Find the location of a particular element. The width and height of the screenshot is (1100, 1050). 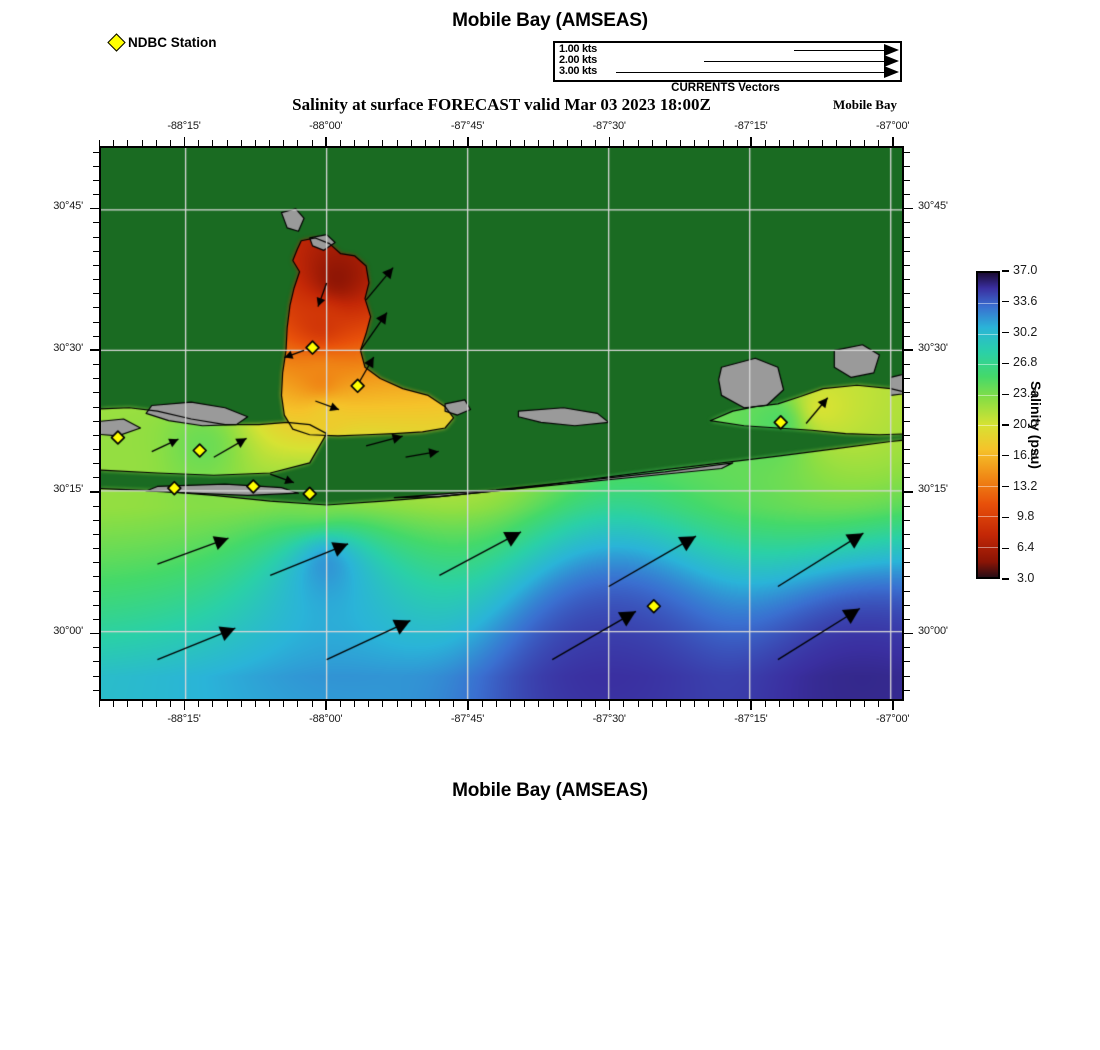

currents-legend-row: 2.00 kts is located at coordinates (727, 60).